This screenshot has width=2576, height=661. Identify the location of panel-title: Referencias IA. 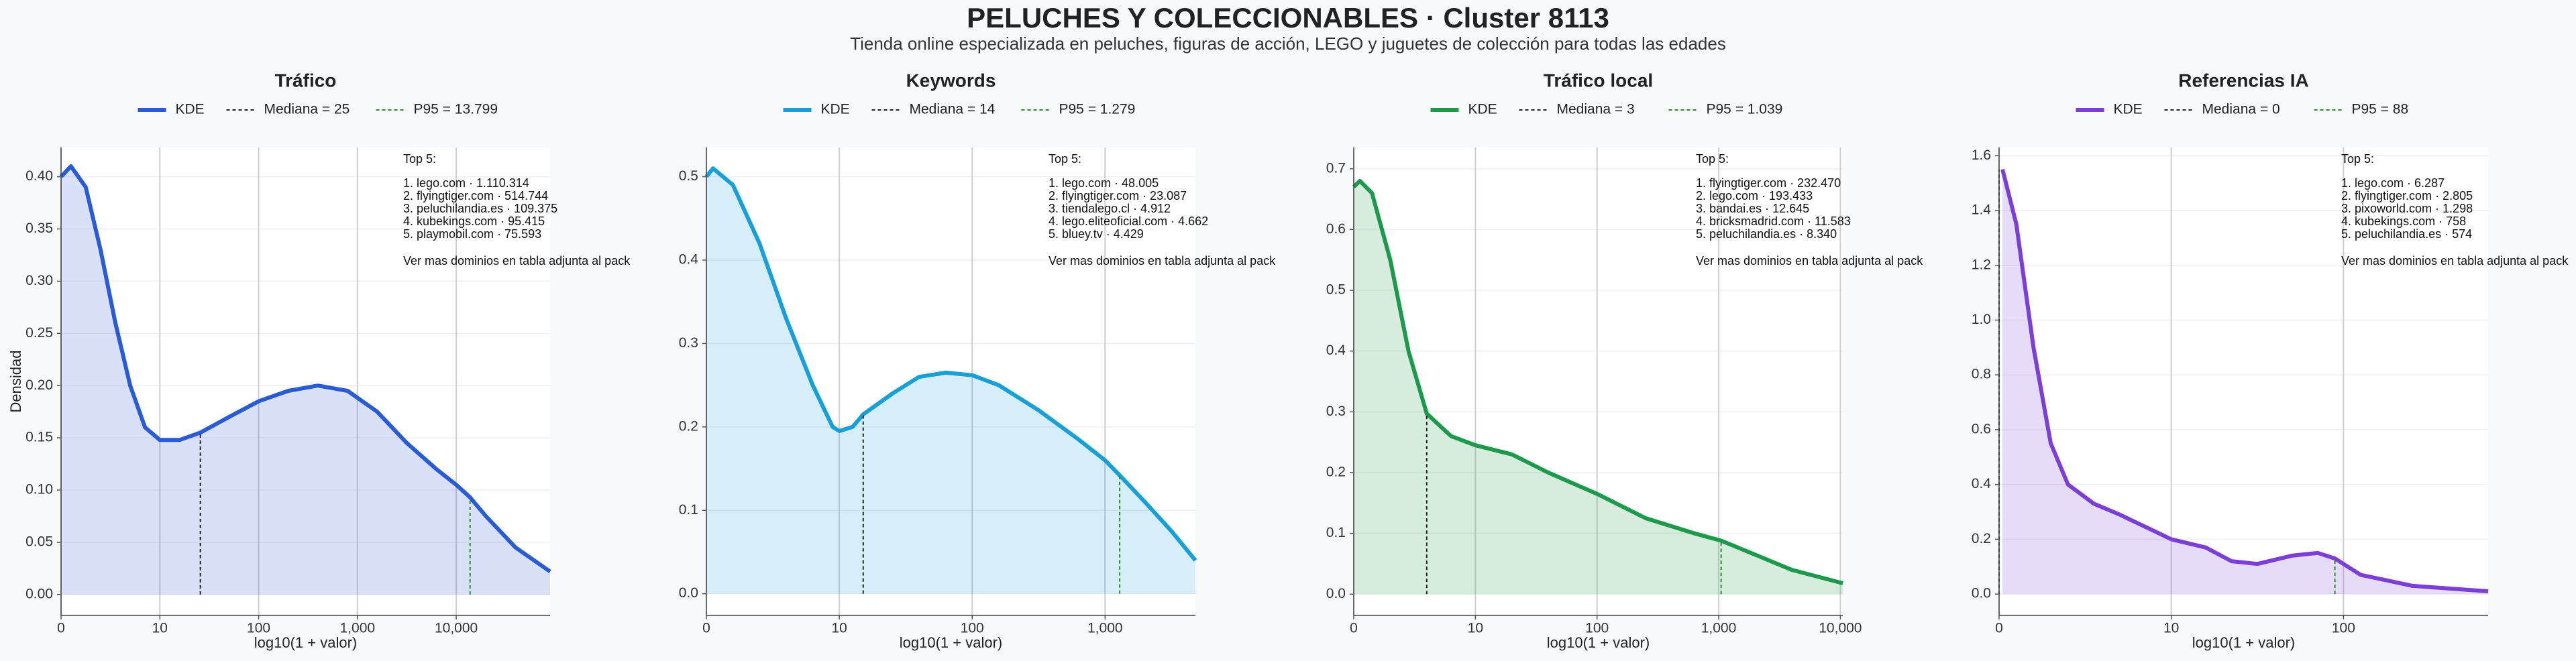
(2243, 80).